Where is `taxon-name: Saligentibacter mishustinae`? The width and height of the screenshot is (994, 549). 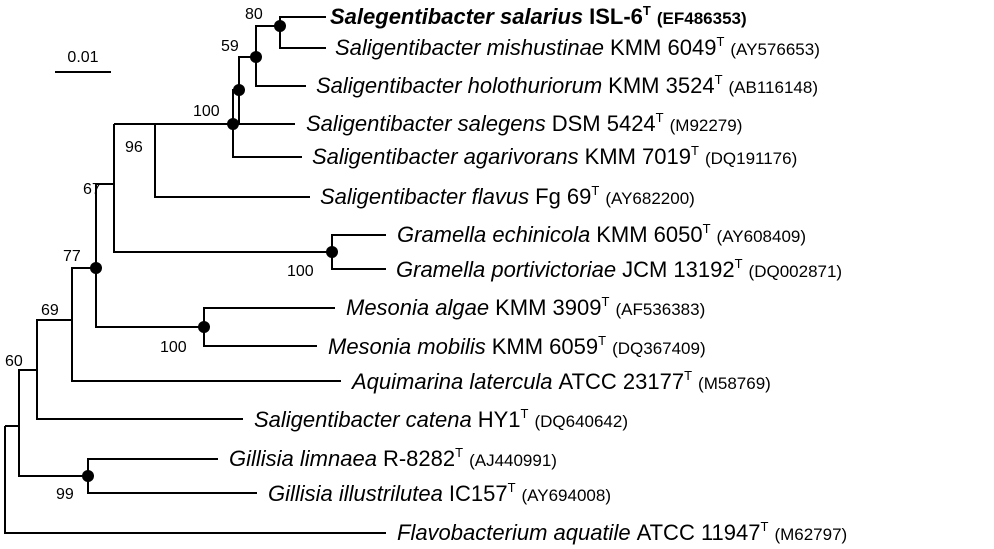
taxon-name: Saligentibacter mishustinae is located at coordinates (469, 47).